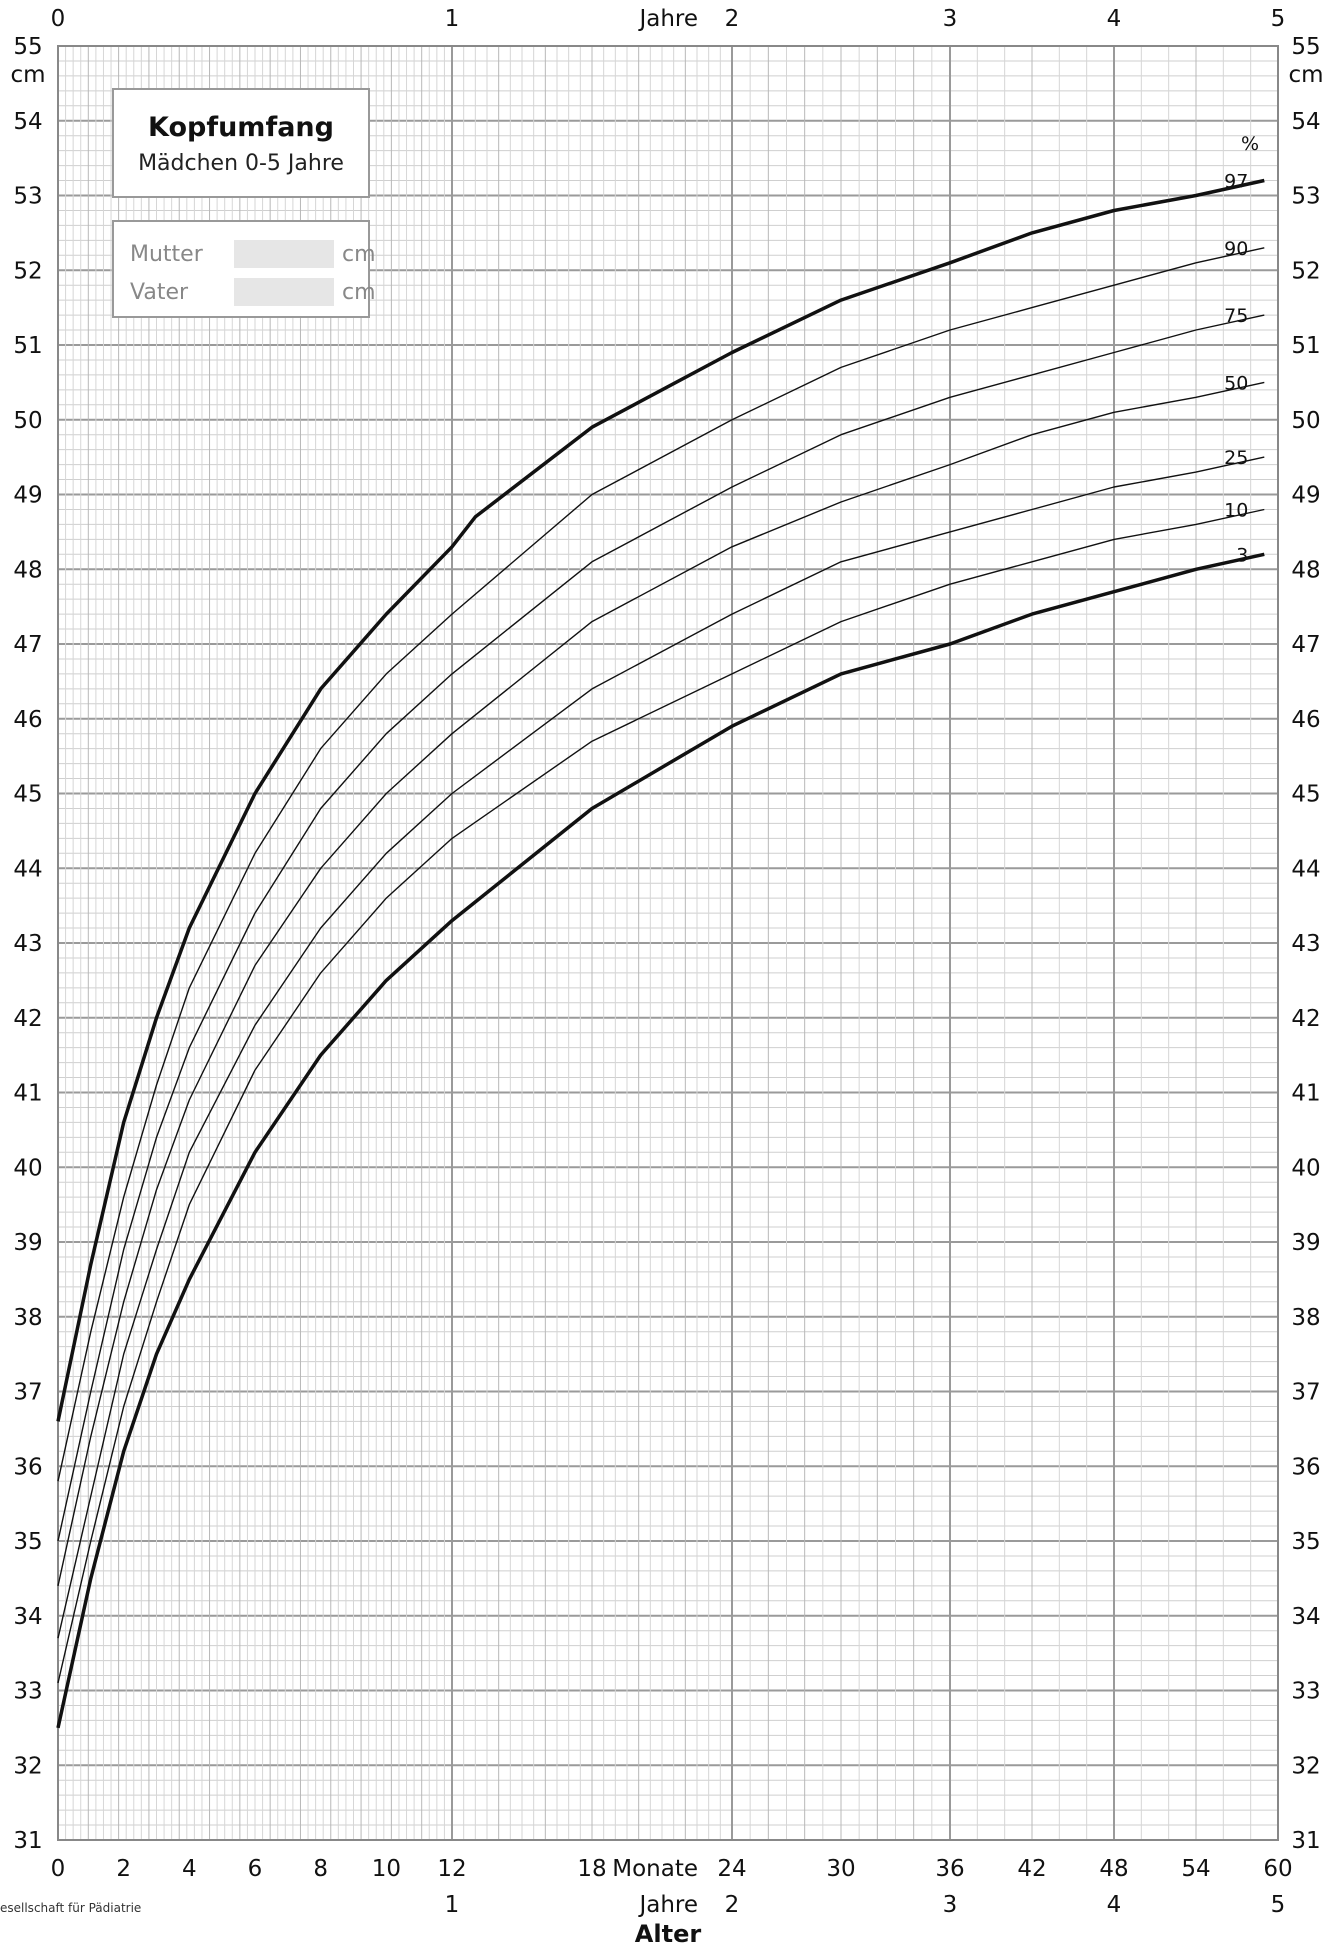 The image size is (1336, 1945). Describe the element at coordinates (1305, 47) in the screenshot. I see `y-tick-label-right: 55` at that location.